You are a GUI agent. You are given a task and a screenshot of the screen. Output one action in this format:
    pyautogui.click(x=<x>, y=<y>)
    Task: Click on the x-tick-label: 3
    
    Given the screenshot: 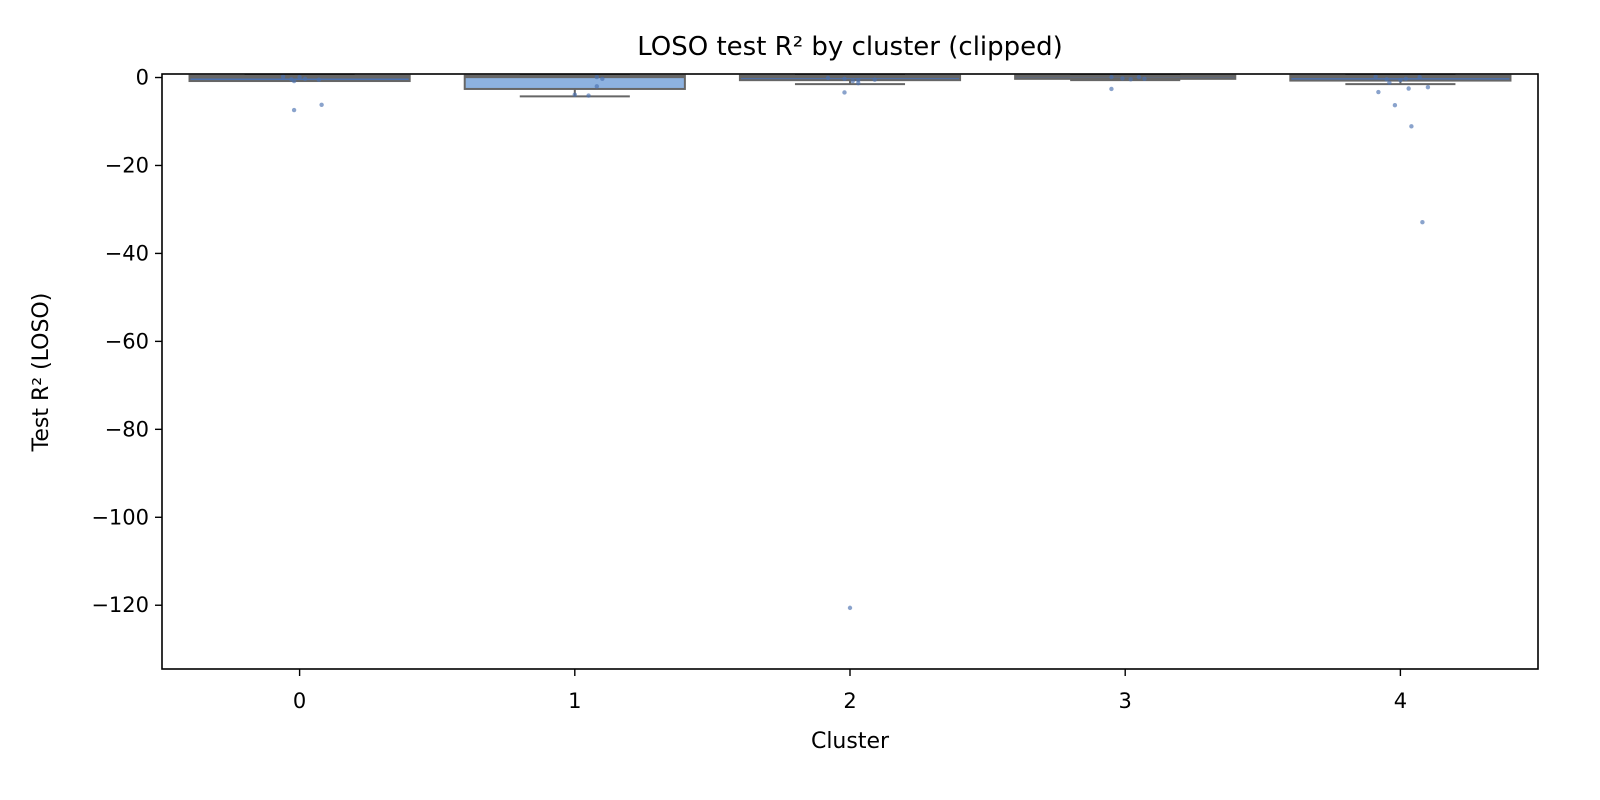 What is the action you would take?
    pyautogui.click(x=1125, y=701)
    